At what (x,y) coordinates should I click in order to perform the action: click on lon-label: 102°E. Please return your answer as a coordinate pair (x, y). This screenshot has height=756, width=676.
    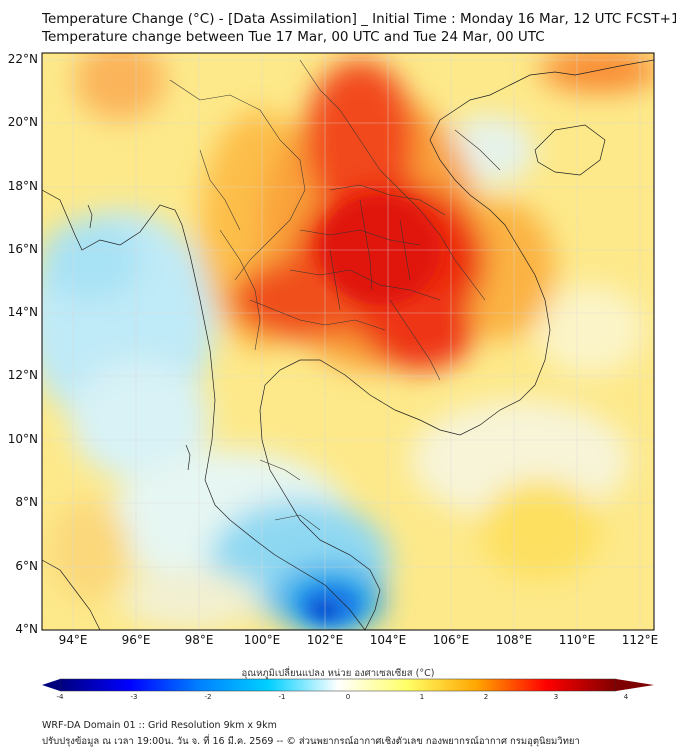
    Looking at the image, I should click on (325, 640).